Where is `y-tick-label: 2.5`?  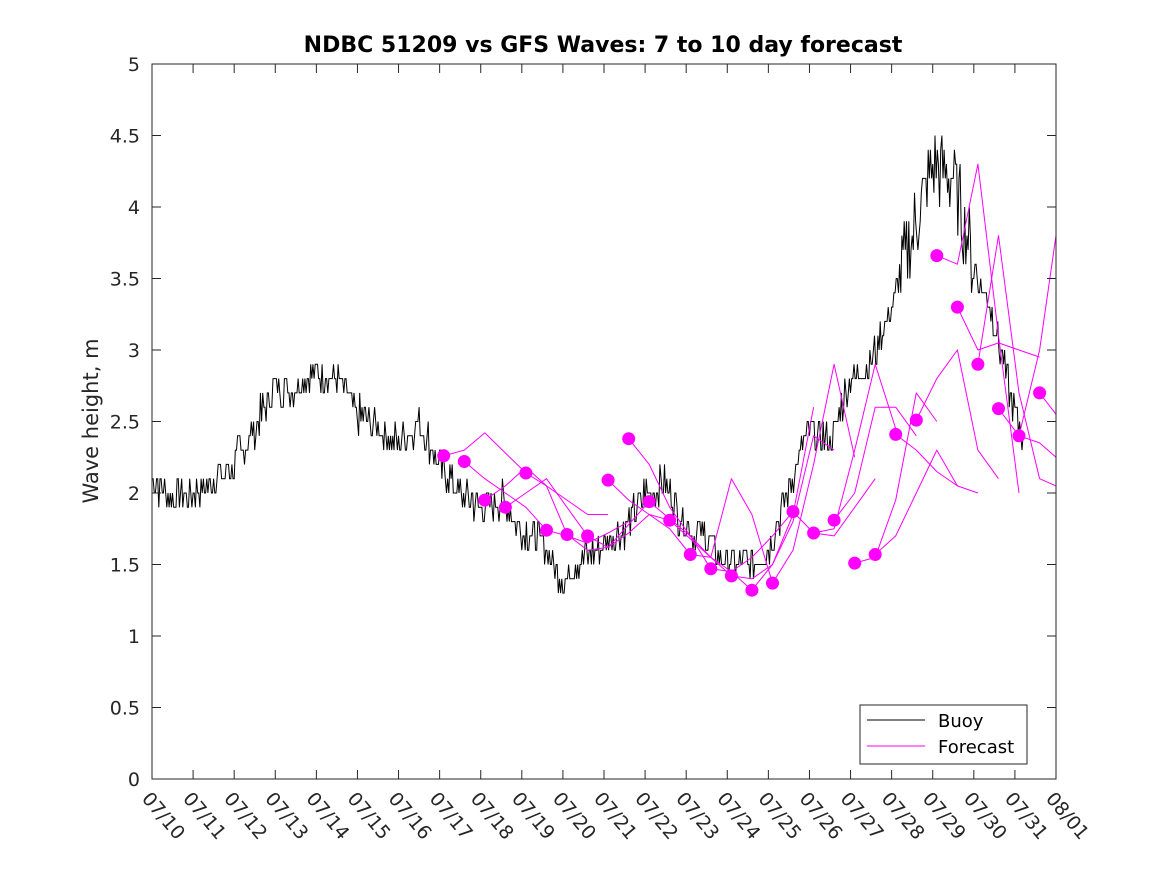
y-tick-label: 2.5 is located at coordinates (125, 423).